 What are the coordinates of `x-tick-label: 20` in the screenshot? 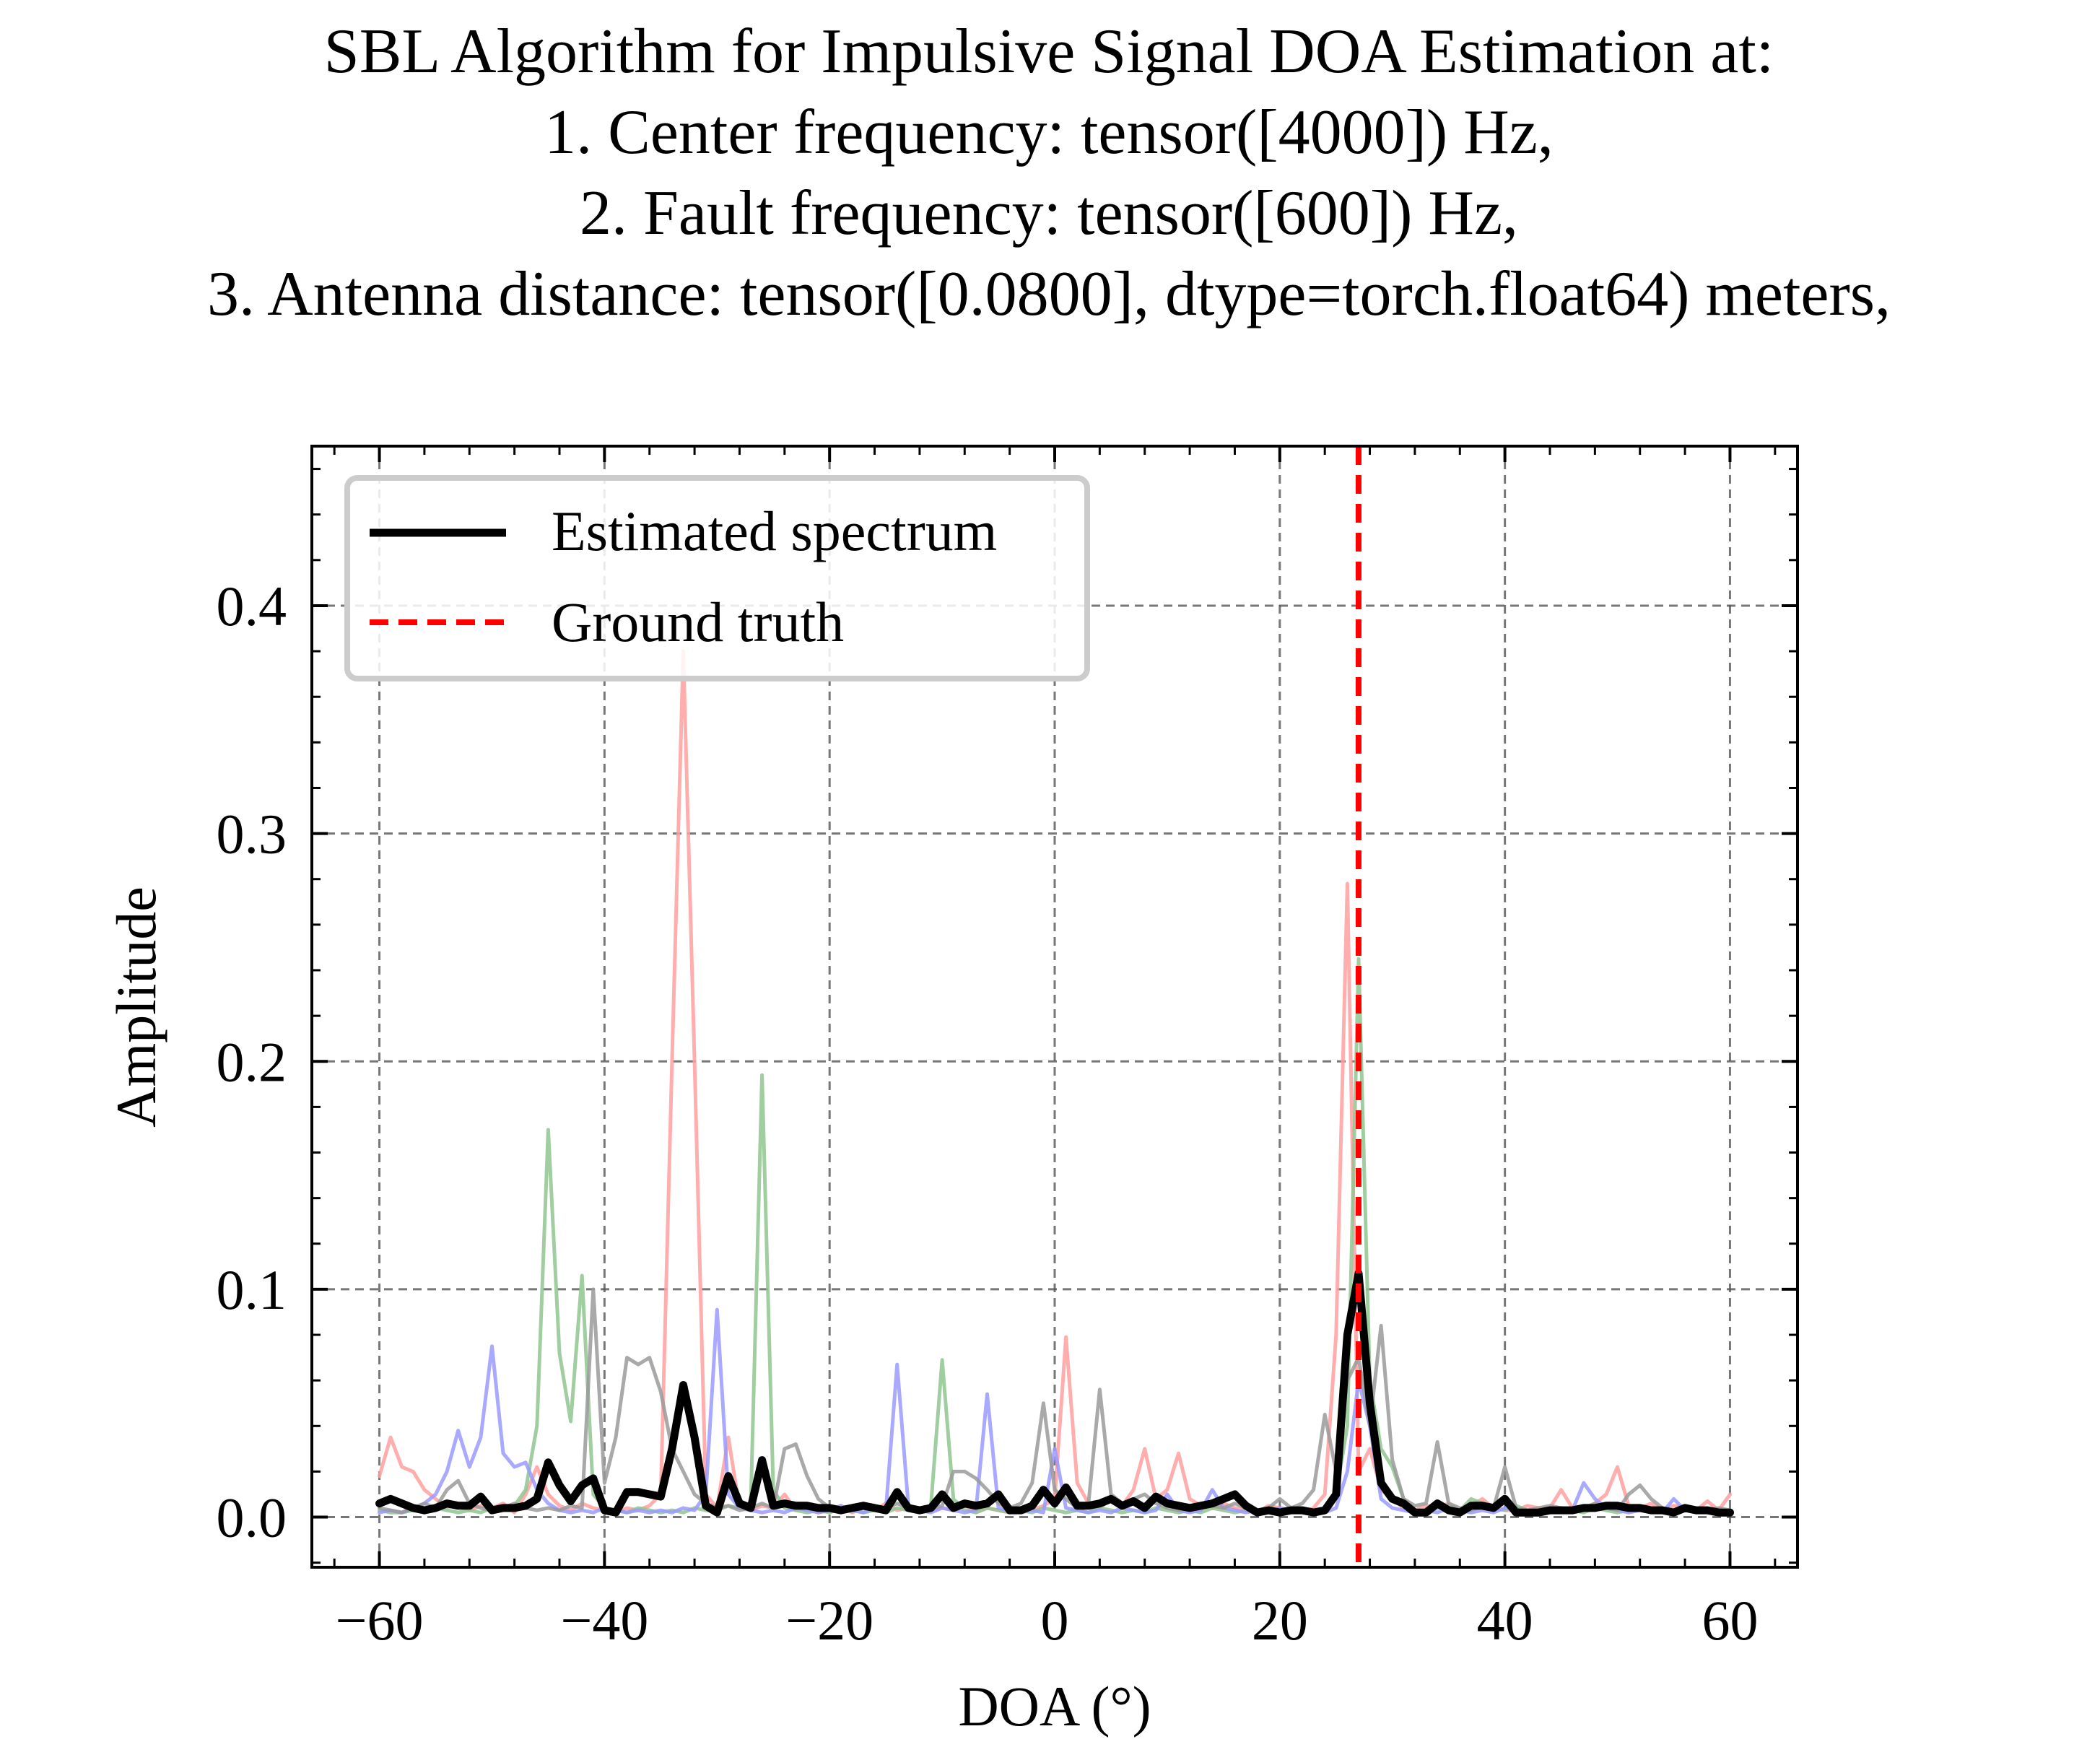 It's located at (1280, 1621).